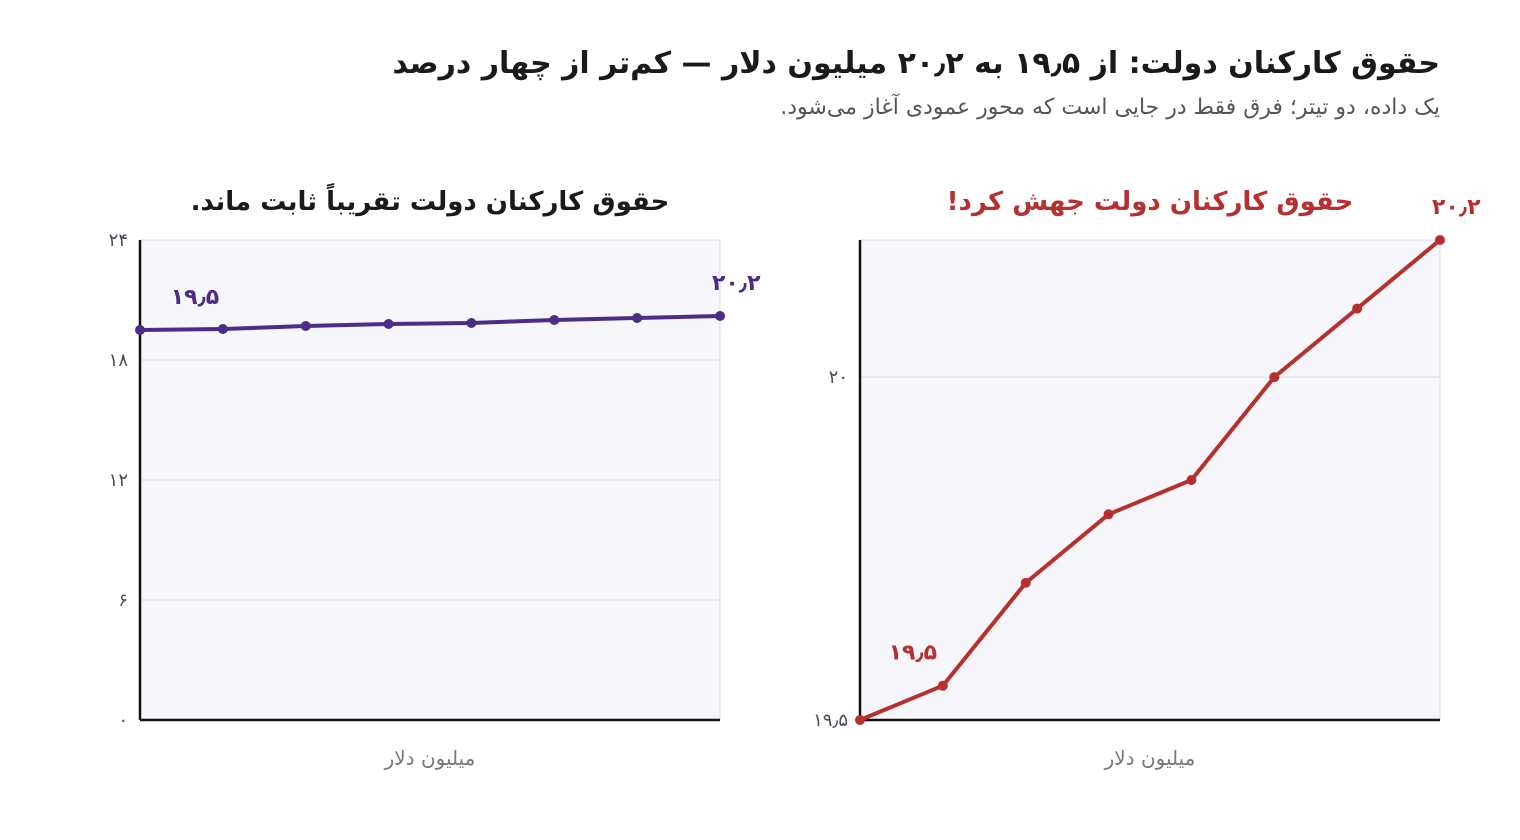  What do you see at coordinates (195, 297) in the screenshot?
I see `honest-value-label: ۱۹٫۵` at bounding box center [195, 297].